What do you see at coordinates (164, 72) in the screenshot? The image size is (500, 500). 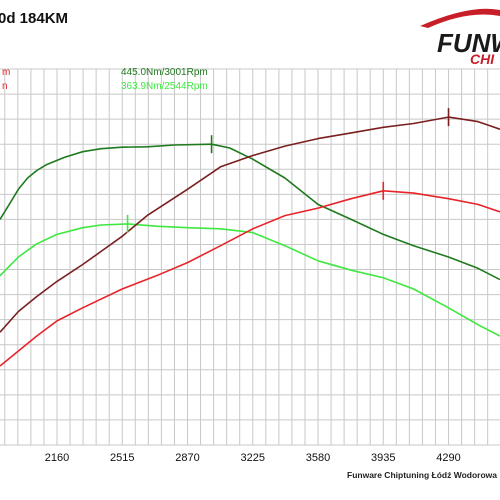 I see `peak-label-torque-tuned: 445.0Nm/3001Rpm` at bounding box center [164, 72].